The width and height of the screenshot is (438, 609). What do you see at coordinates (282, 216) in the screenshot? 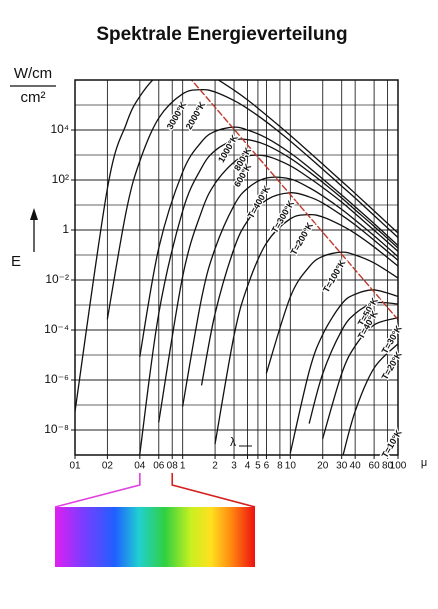
I see `curve-label: T=300°K` at bounding box center [282, 216].